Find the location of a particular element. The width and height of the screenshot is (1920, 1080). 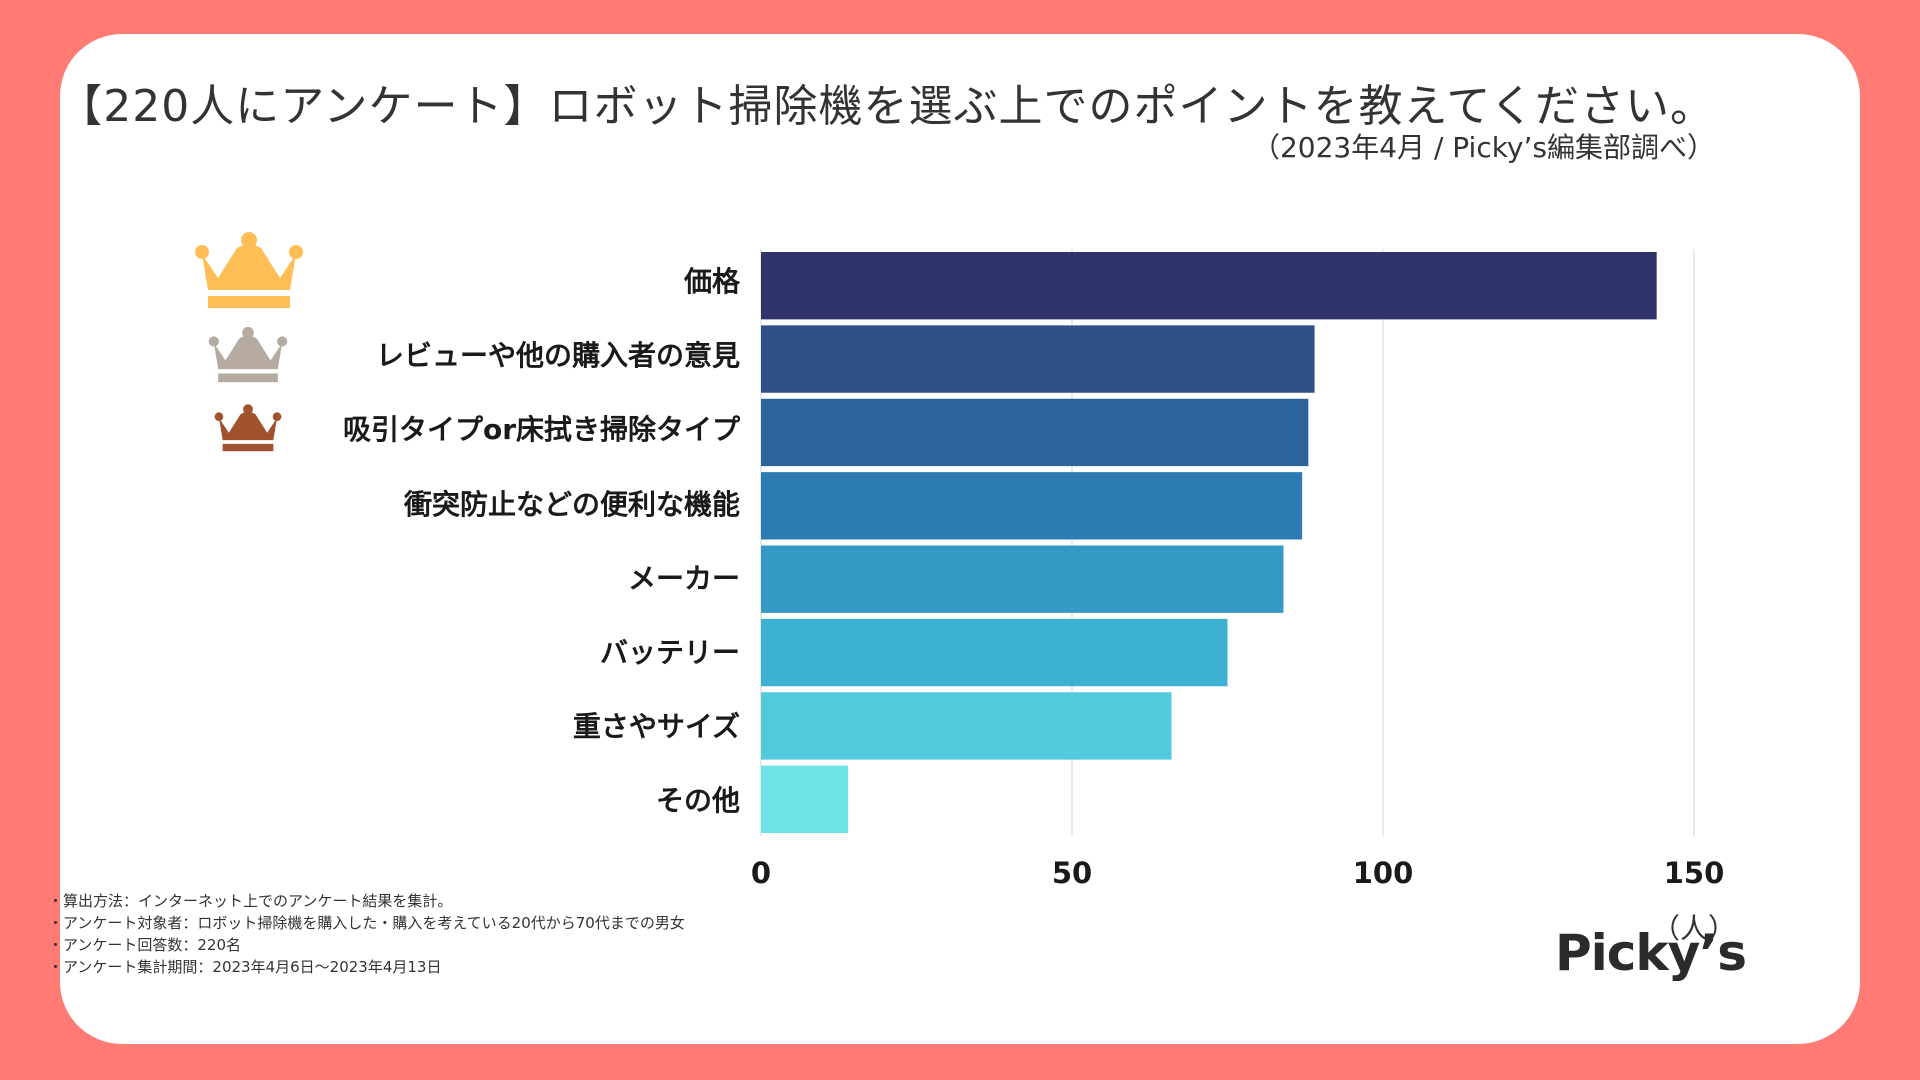

category-label: 衝突防止などの便利な機能 is located at coordinates (571, 504).